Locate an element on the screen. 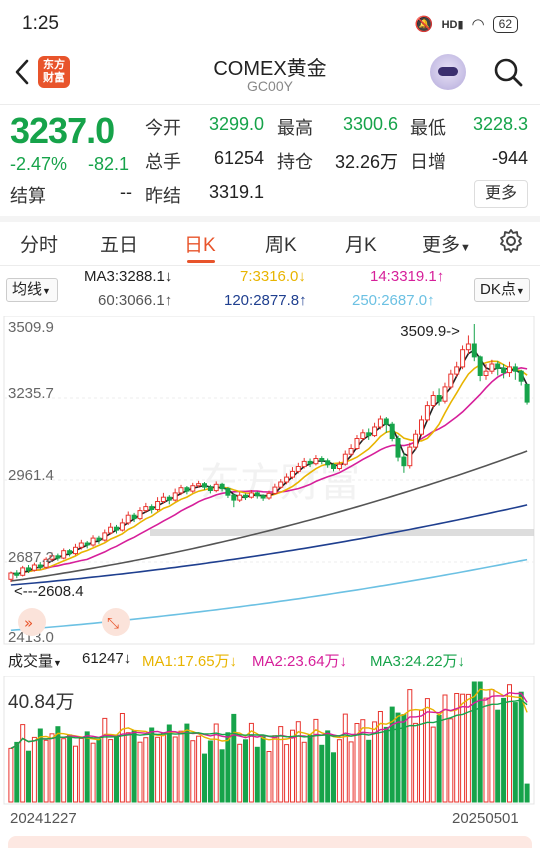 The image size is (540, 848). app-logo: 东方财富 is located at coordinates (54, 72).